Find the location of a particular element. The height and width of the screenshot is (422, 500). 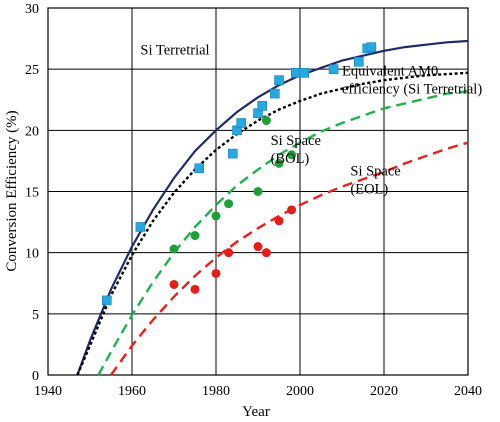

annotation-line: efficiency (Si Terretrial) is located at coordinates (412, 89).